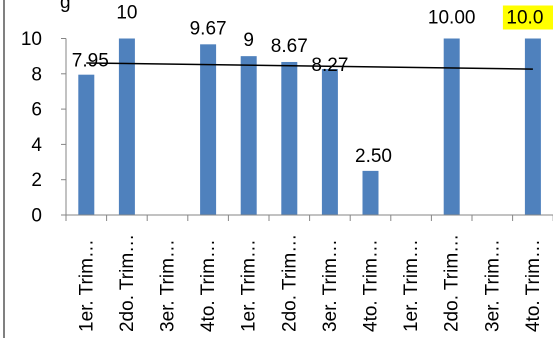  Describe the element at coordinates (329, 65) in the screenshot. I see `data-label: 8.27` at that location.